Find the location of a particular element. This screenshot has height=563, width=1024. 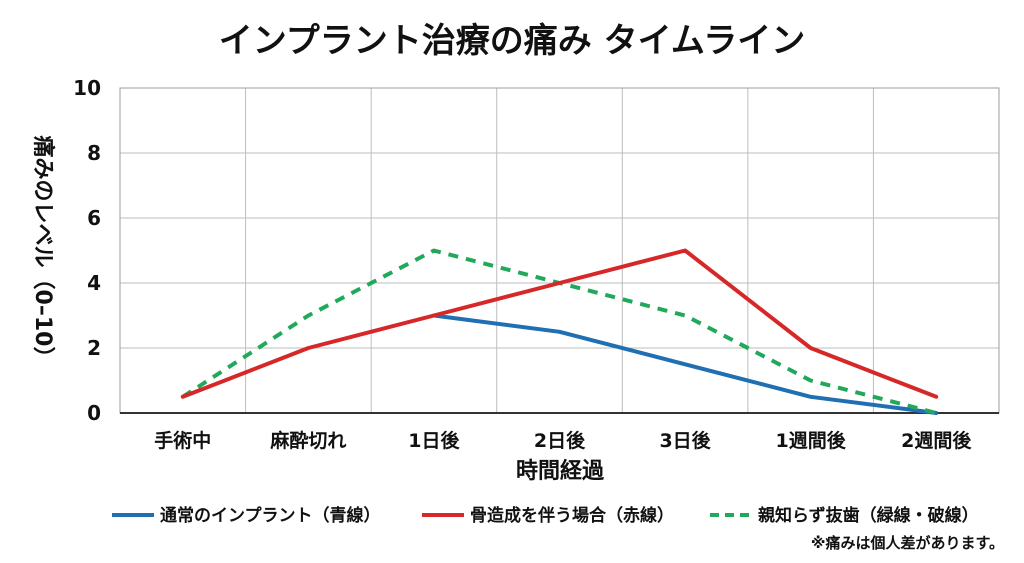

legend-label-2: 親知らず抜歯（緑線・破線） is located at coordinates (868, 515).